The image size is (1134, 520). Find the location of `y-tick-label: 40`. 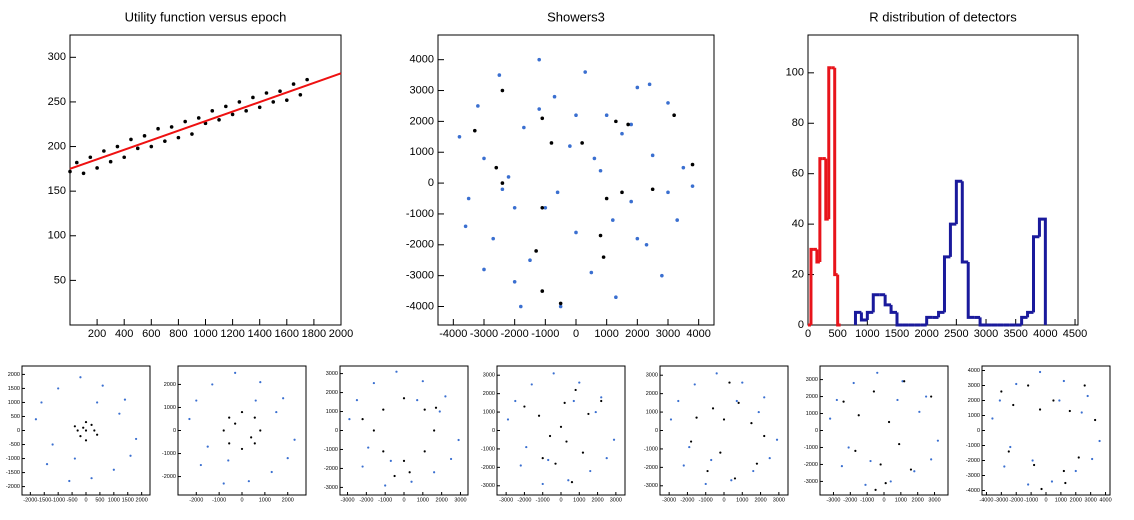

y-tick-label: 40 is located at coordinates (798, 224).